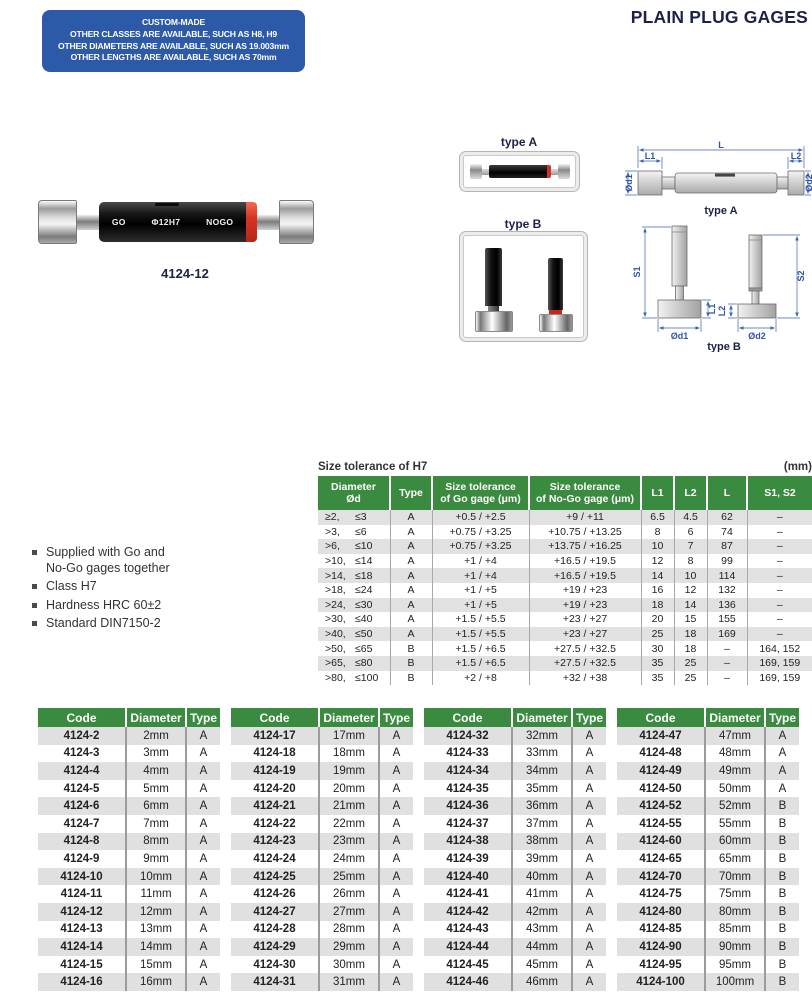 This screenshot has width=812, height=996. What do you see at coordinates (657, 532) in the screenshot?
I see `cell-l1: 8` at bounding box center [657, 532].